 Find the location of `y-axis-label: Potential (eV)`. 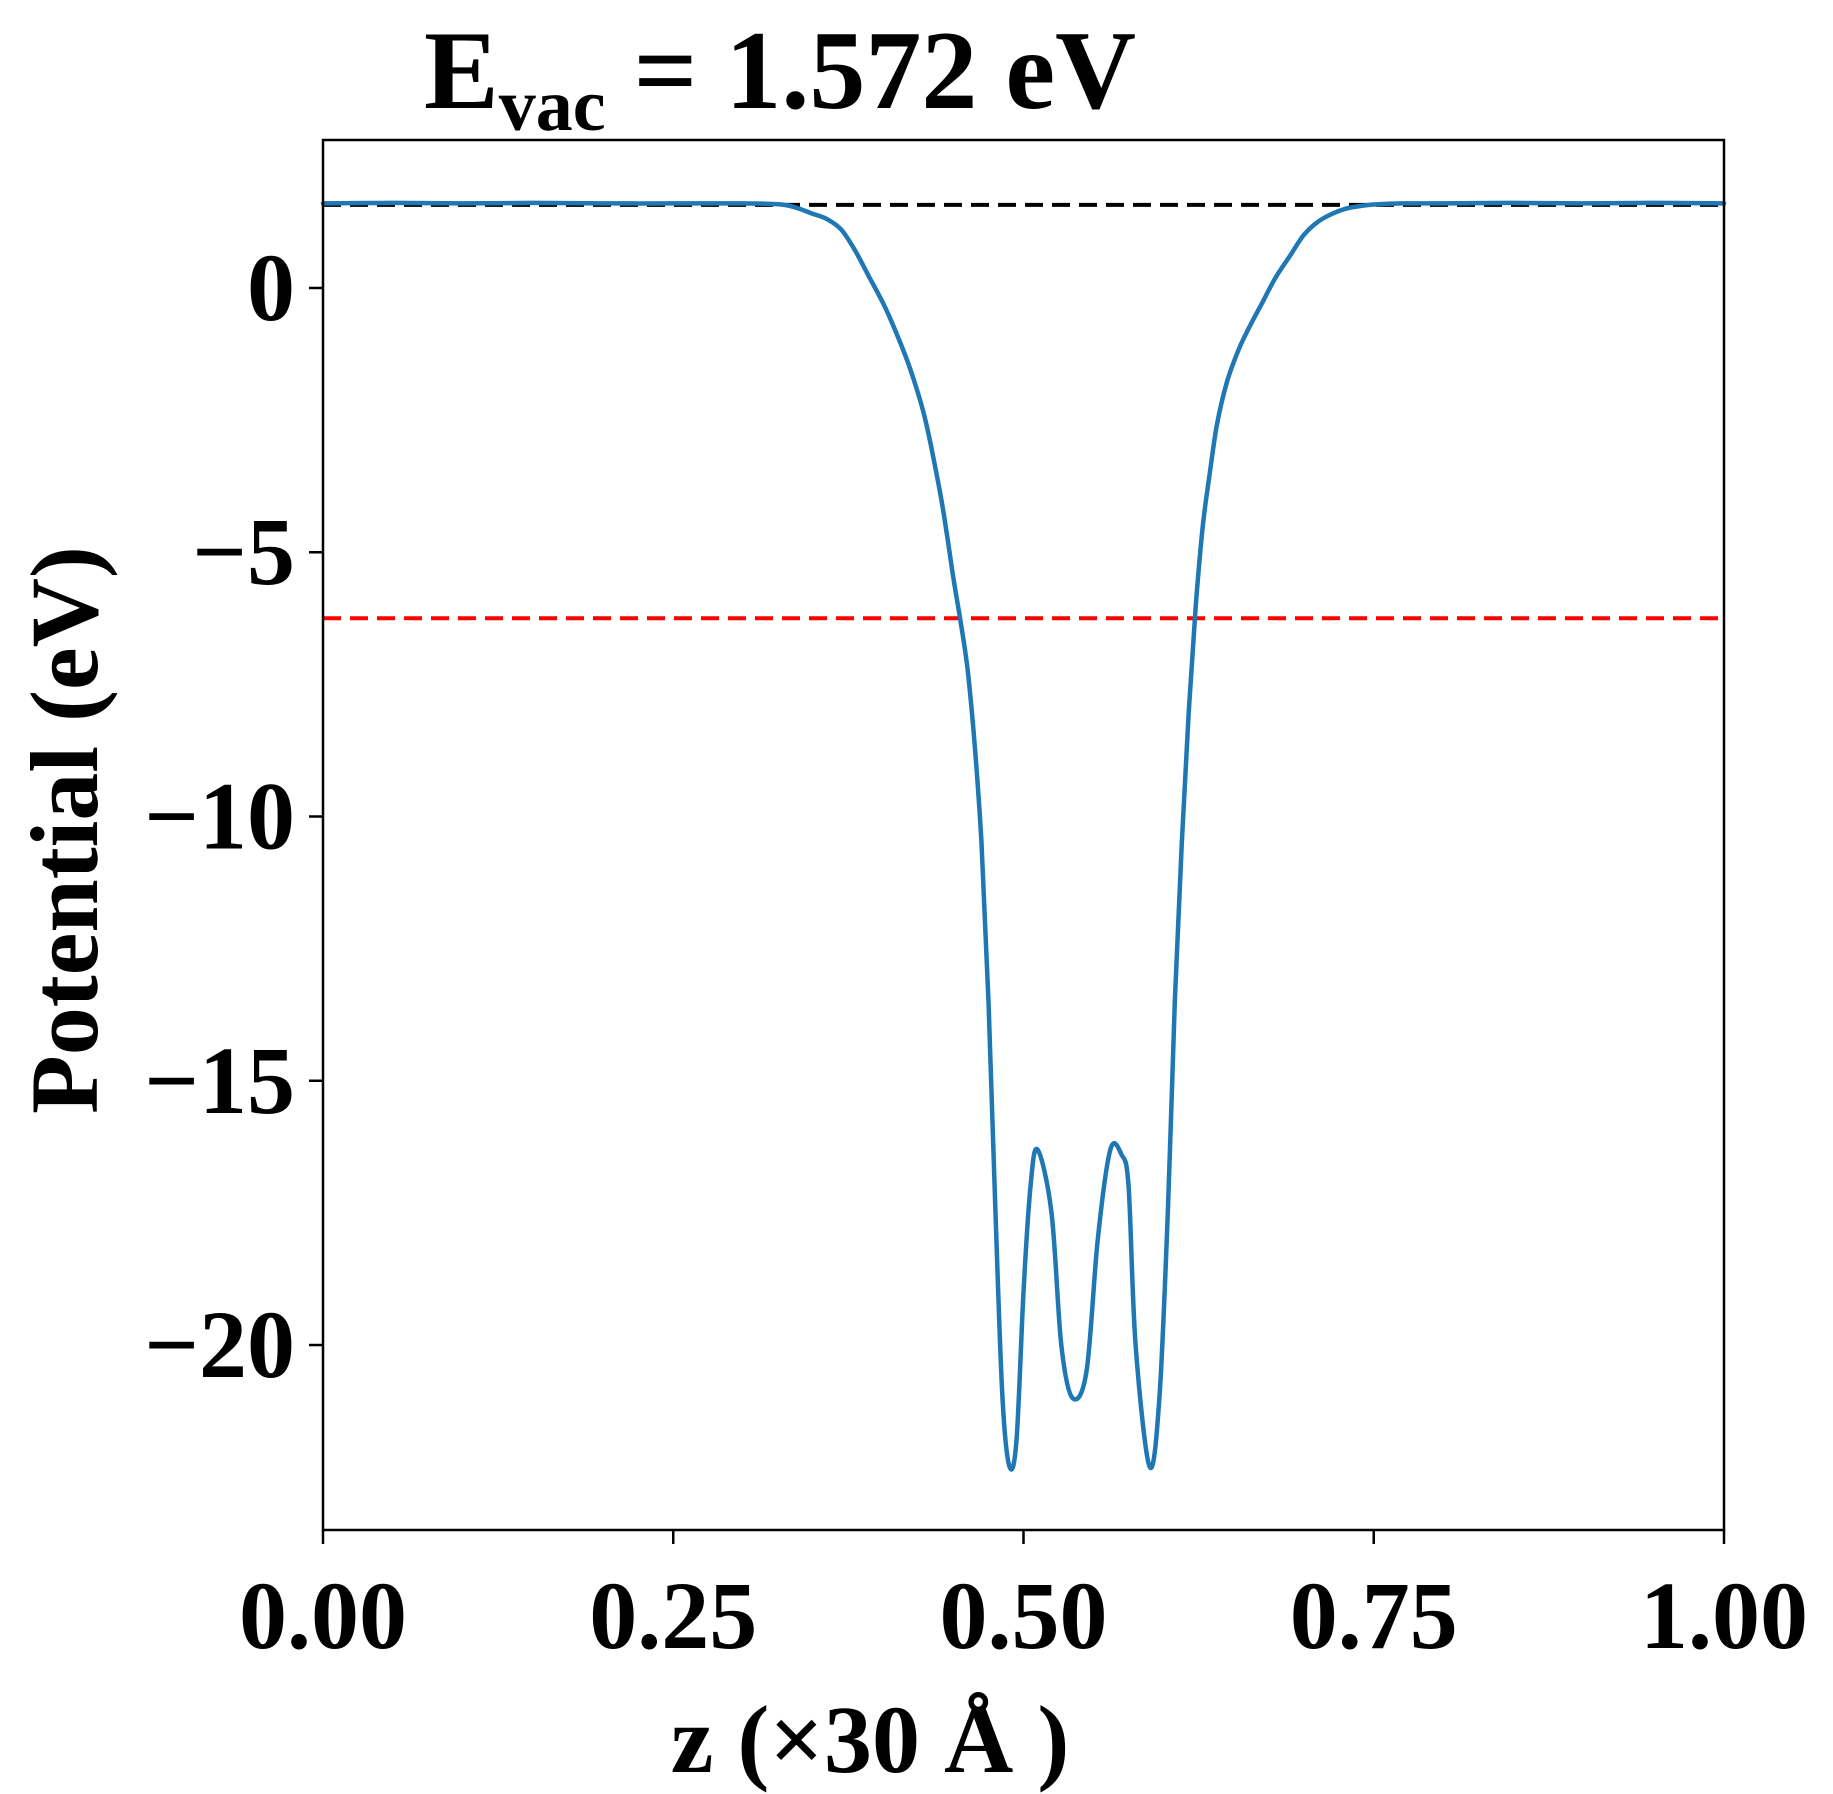

y-axis-label: Potential (eV) is located at coordinates (64, 830).